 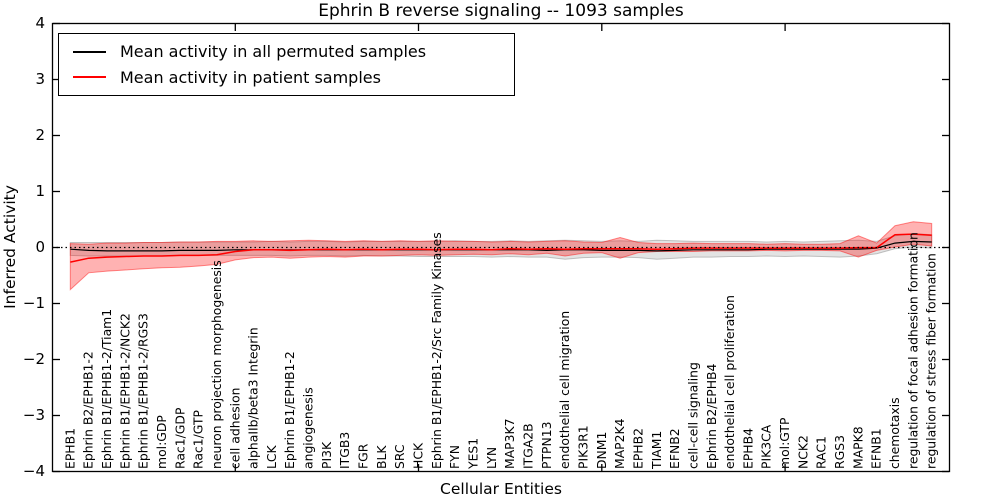 What do you see at coordinates (308, 428) in the screenshot?
I see `category-label: angiogenesis` at bounding box center [308, 428].